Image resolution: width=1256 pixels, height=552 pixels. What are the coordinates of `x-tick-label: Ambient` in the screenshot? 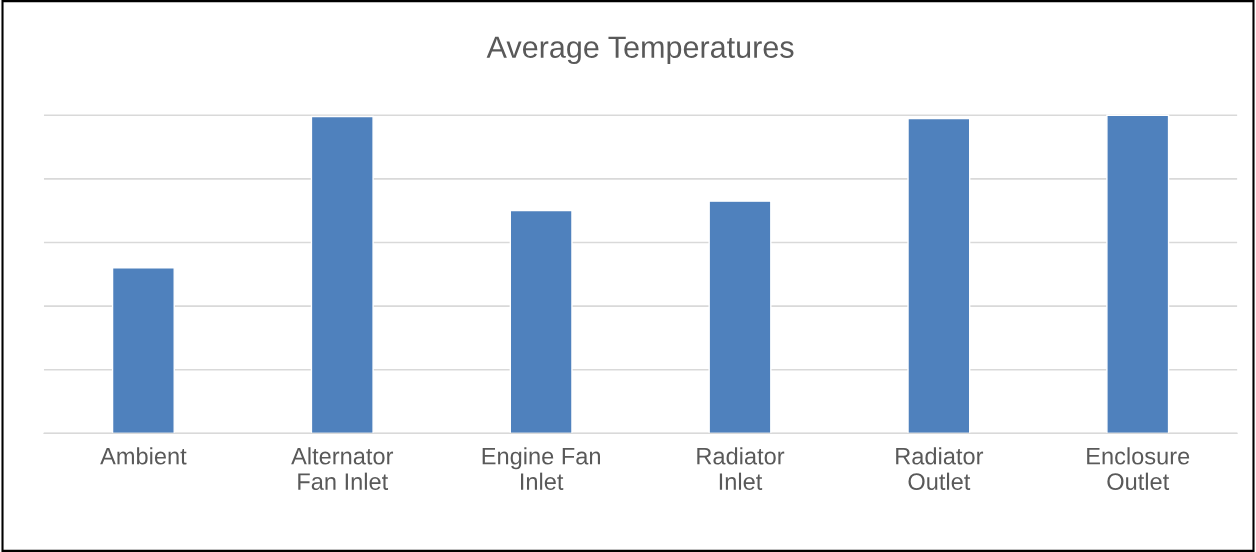 It's located at (143, 456).